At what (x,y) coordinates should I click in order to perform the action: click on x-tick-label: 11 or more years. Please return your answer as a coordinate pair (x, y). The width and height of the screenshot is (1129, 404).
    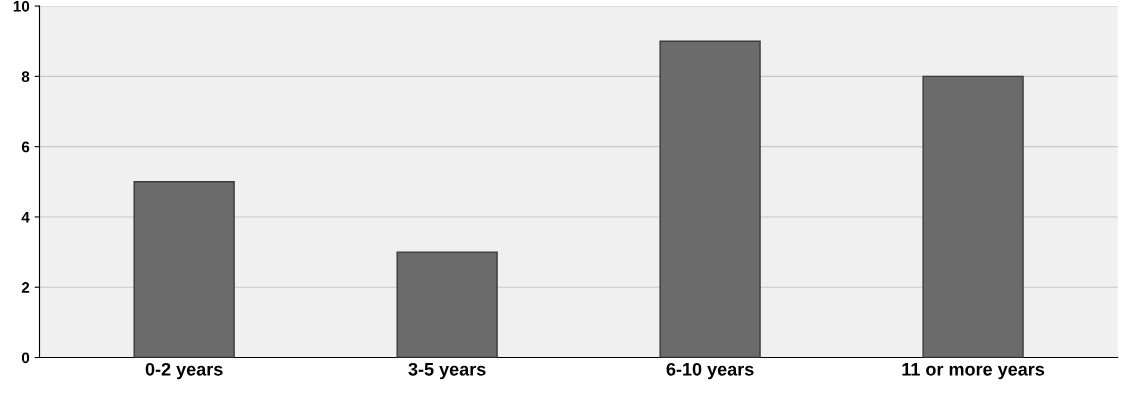
    Looking at the image, I should click on (973, 371).